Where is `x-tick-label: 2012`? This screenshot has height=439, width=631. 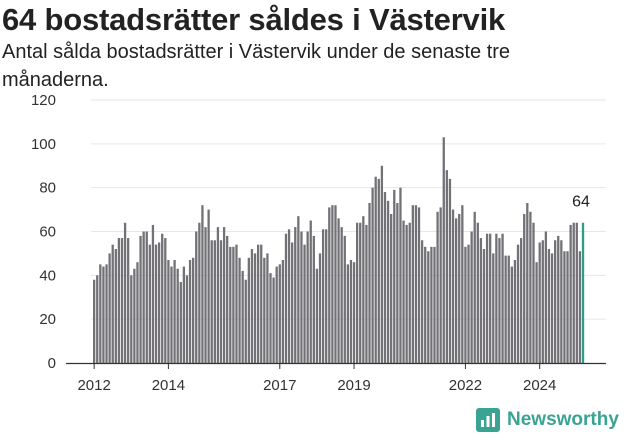 x-tick-label: 2012 is located at coordinates (93, 385).